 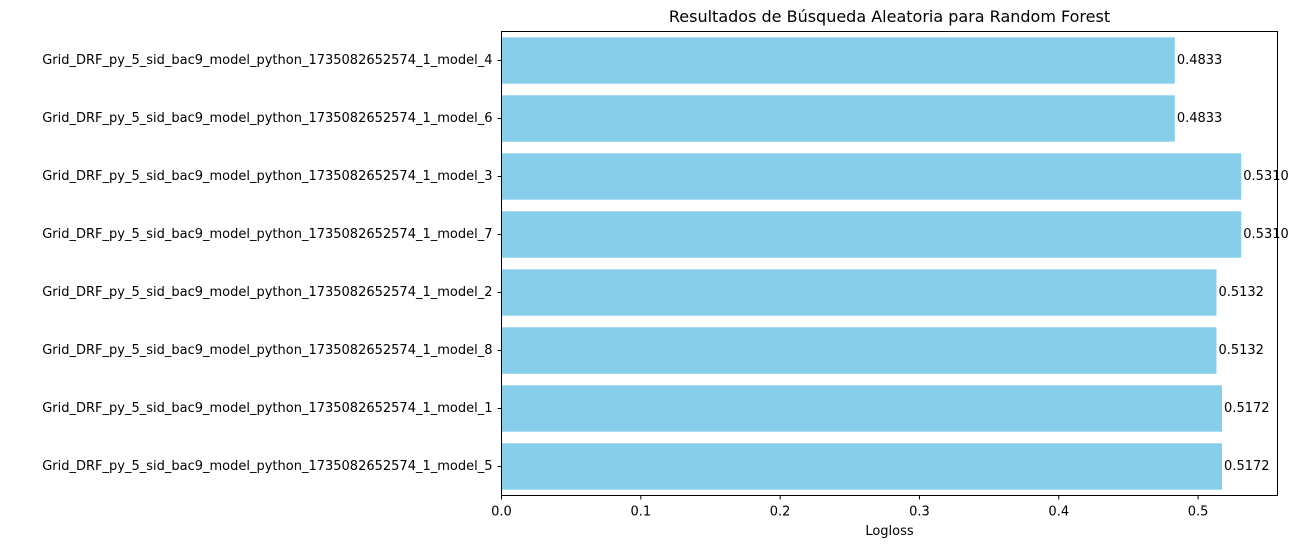 I want to click on x-tick-label: 0.5, so click(x=1198, y=512).